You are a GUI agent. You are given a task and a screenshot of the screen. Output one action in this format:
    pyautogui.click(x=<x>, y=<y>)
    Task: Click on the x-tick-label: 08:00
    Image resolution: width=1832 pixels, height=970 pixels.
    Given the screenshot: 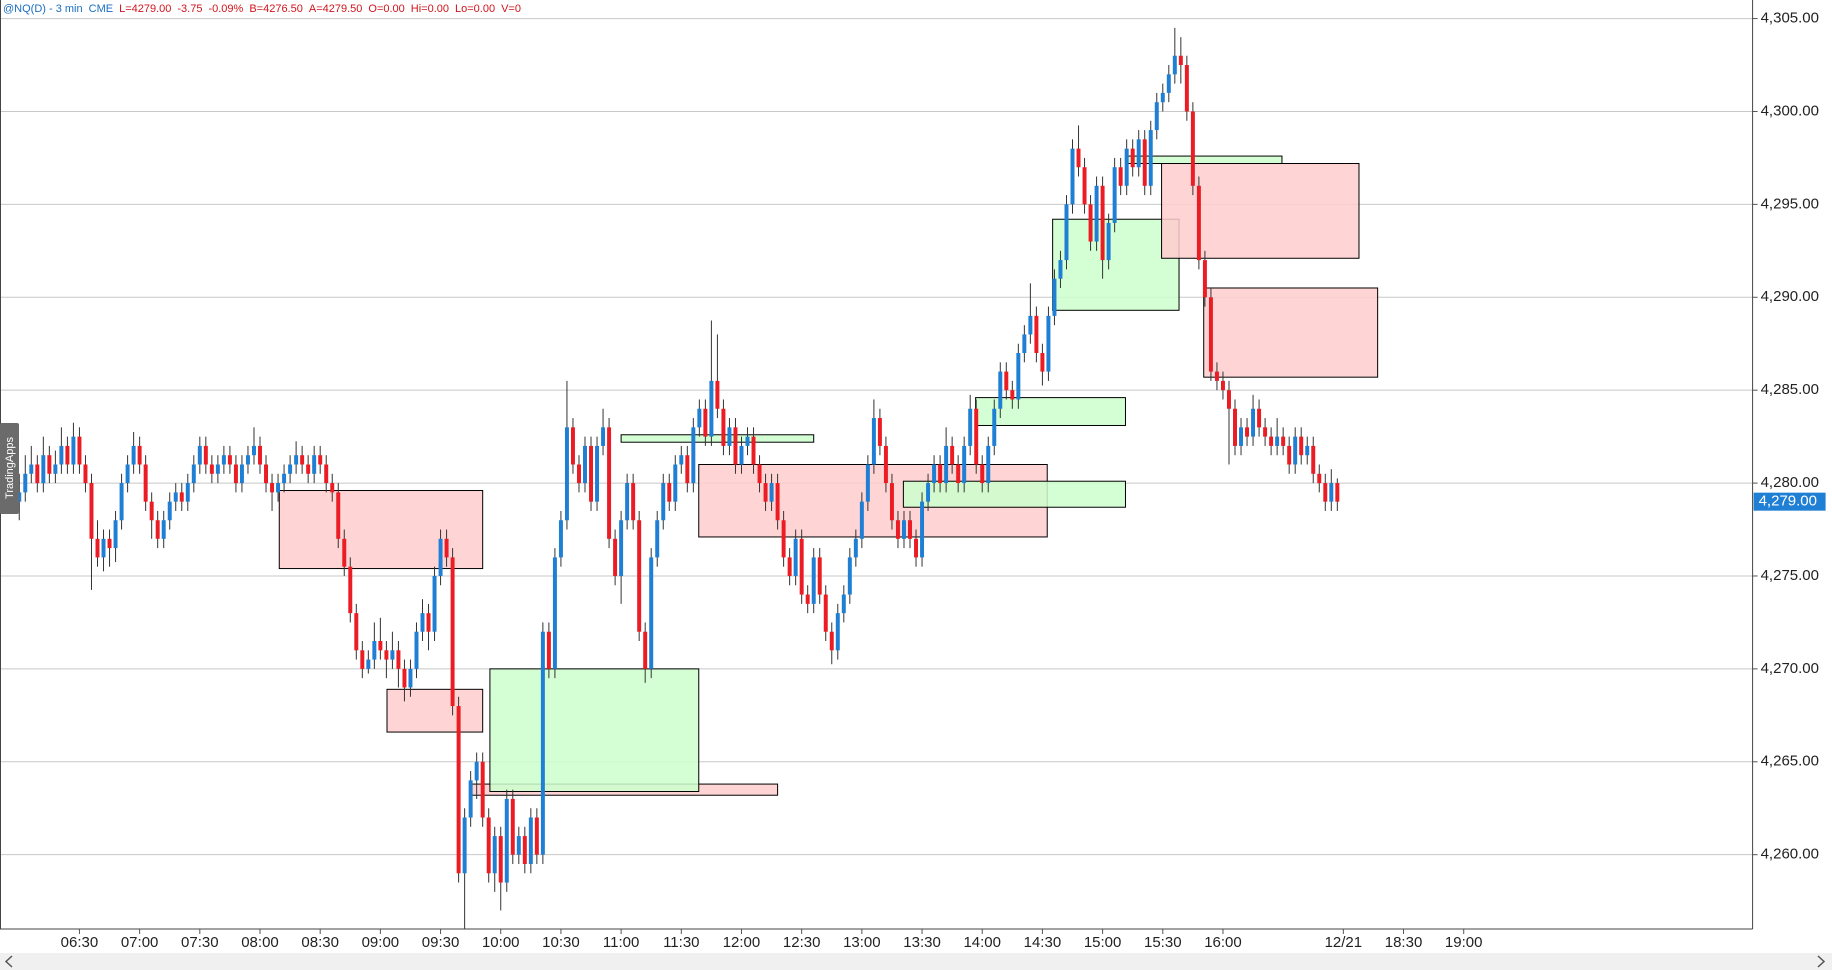 What is the action you would take?
    pyautogui.click(x=260, y=942)
    